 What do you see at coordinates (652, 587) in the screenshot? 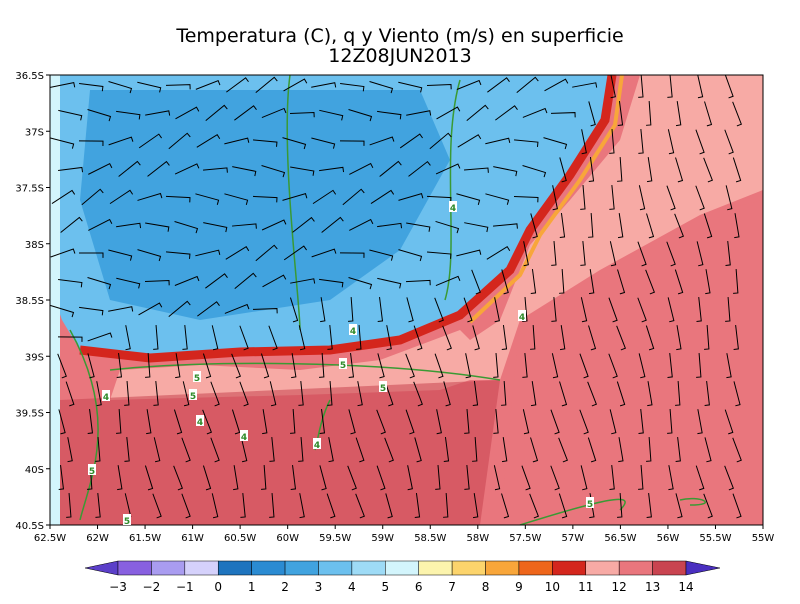
I see `colorbar-label: 13` at bounding box center [652, 587].